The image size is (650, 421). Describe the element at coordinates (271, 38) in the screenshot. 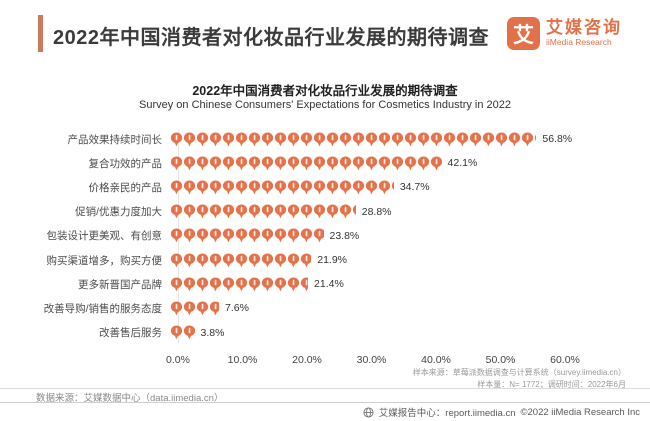

I see `page-title: 2022年中国消费者对化妆品行业发展的期待调查` at that location.